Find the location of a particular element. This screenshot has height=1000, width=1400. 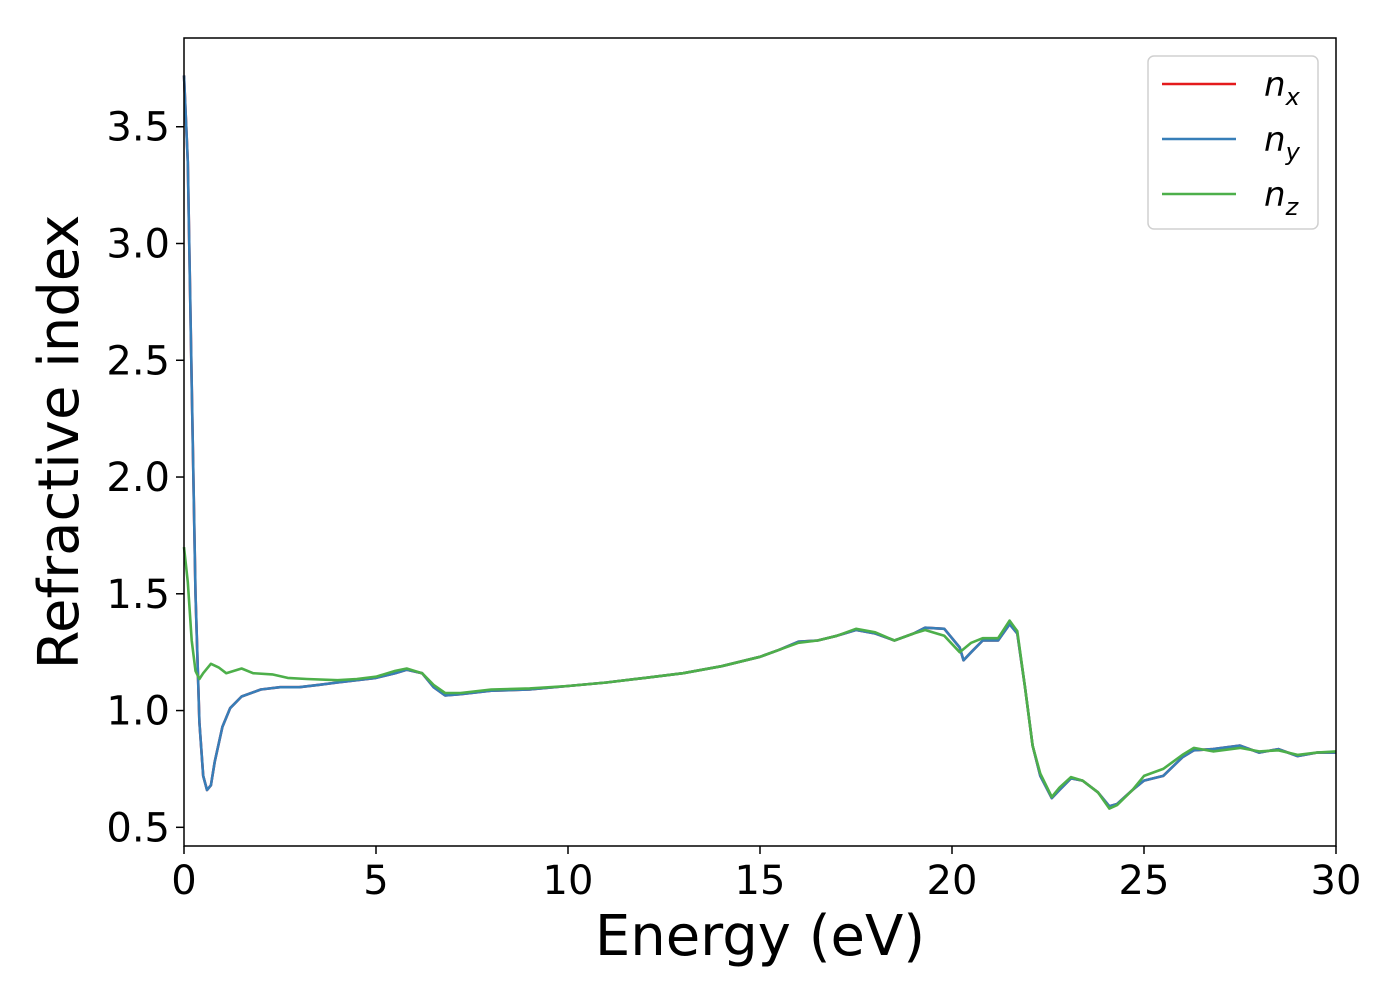

y-tick-label: 1.5 is located at coordinates (138, 595).